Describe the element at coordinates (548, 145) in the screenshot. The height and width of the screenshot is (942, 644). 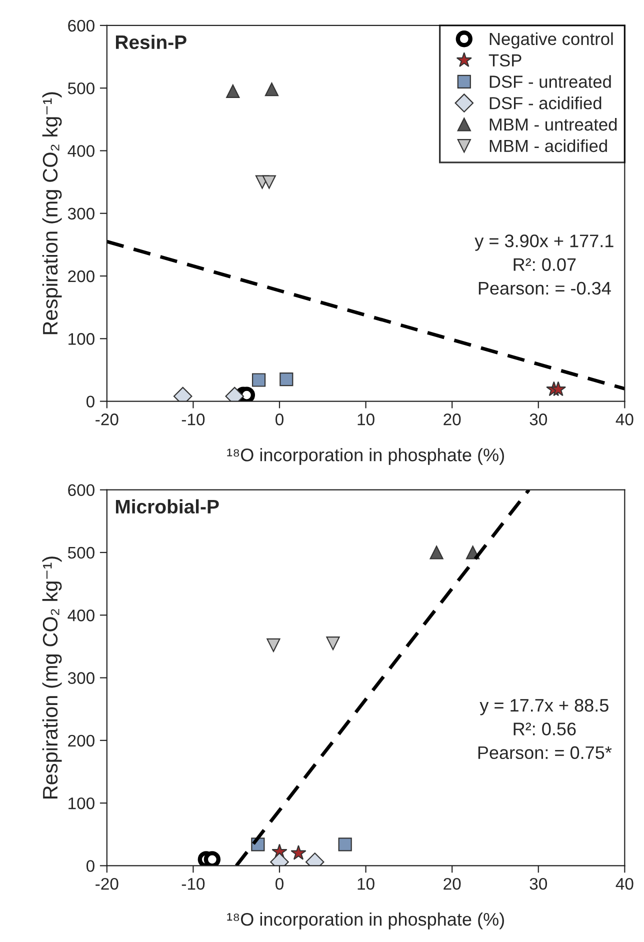
I see `legend-label: MBM - acidified` at that location.